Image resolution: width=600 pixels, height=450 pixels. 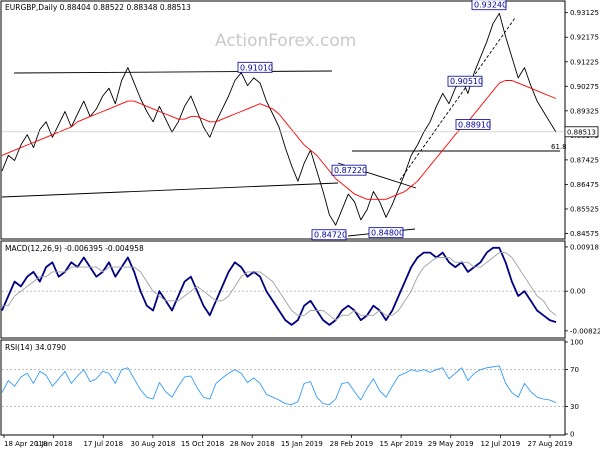 I want to click on level-label-text: 0.87220, so click(x=350, y=170).